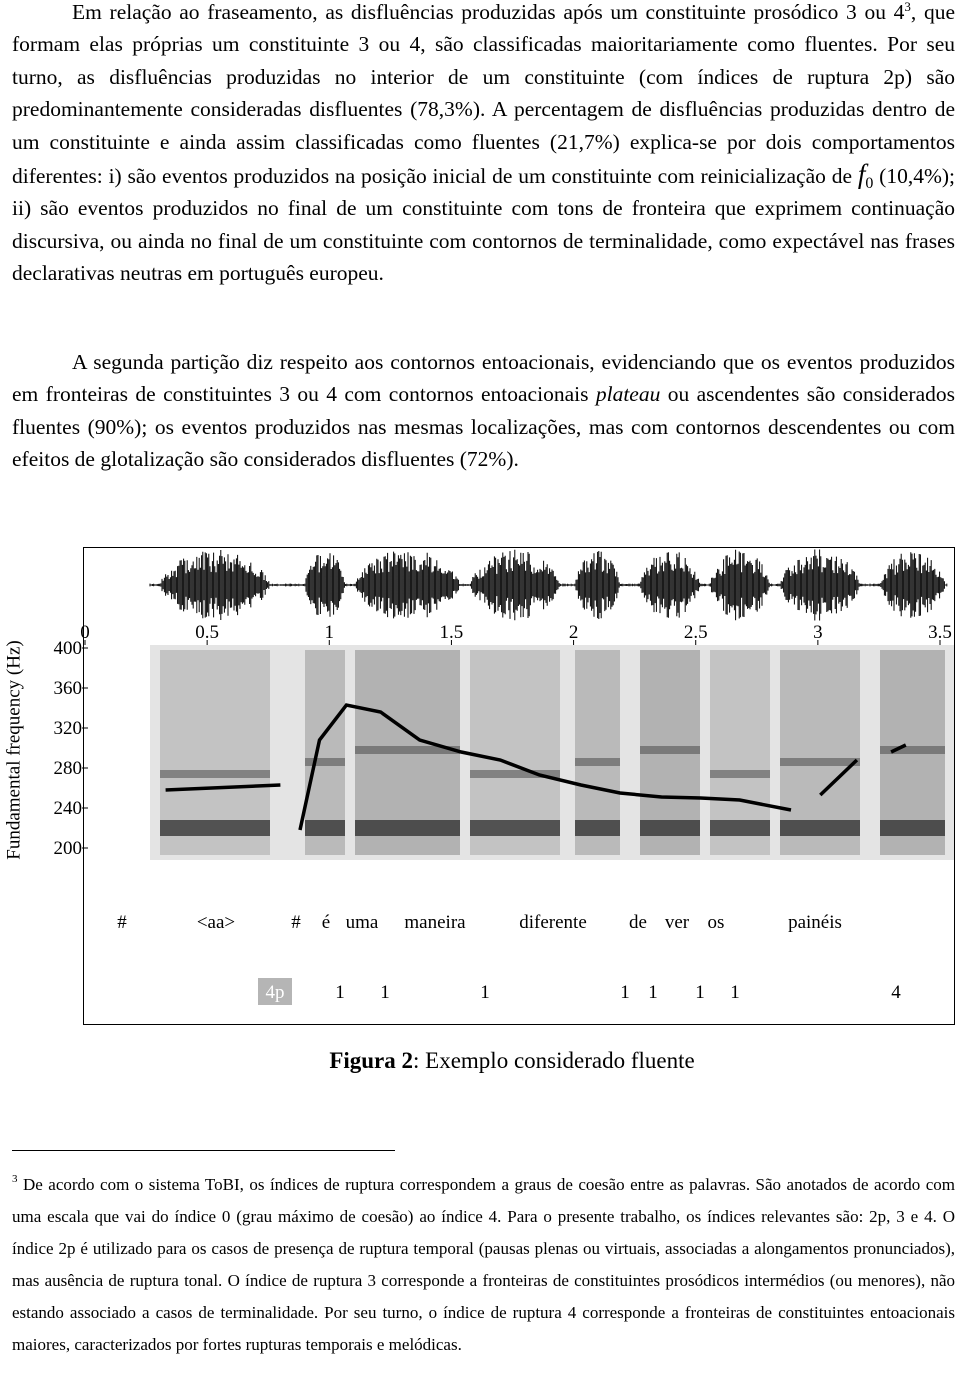  Describe the element at coordinates (371, 1060) in the screenshot. I see `caption-label: Figura 2` at that location.